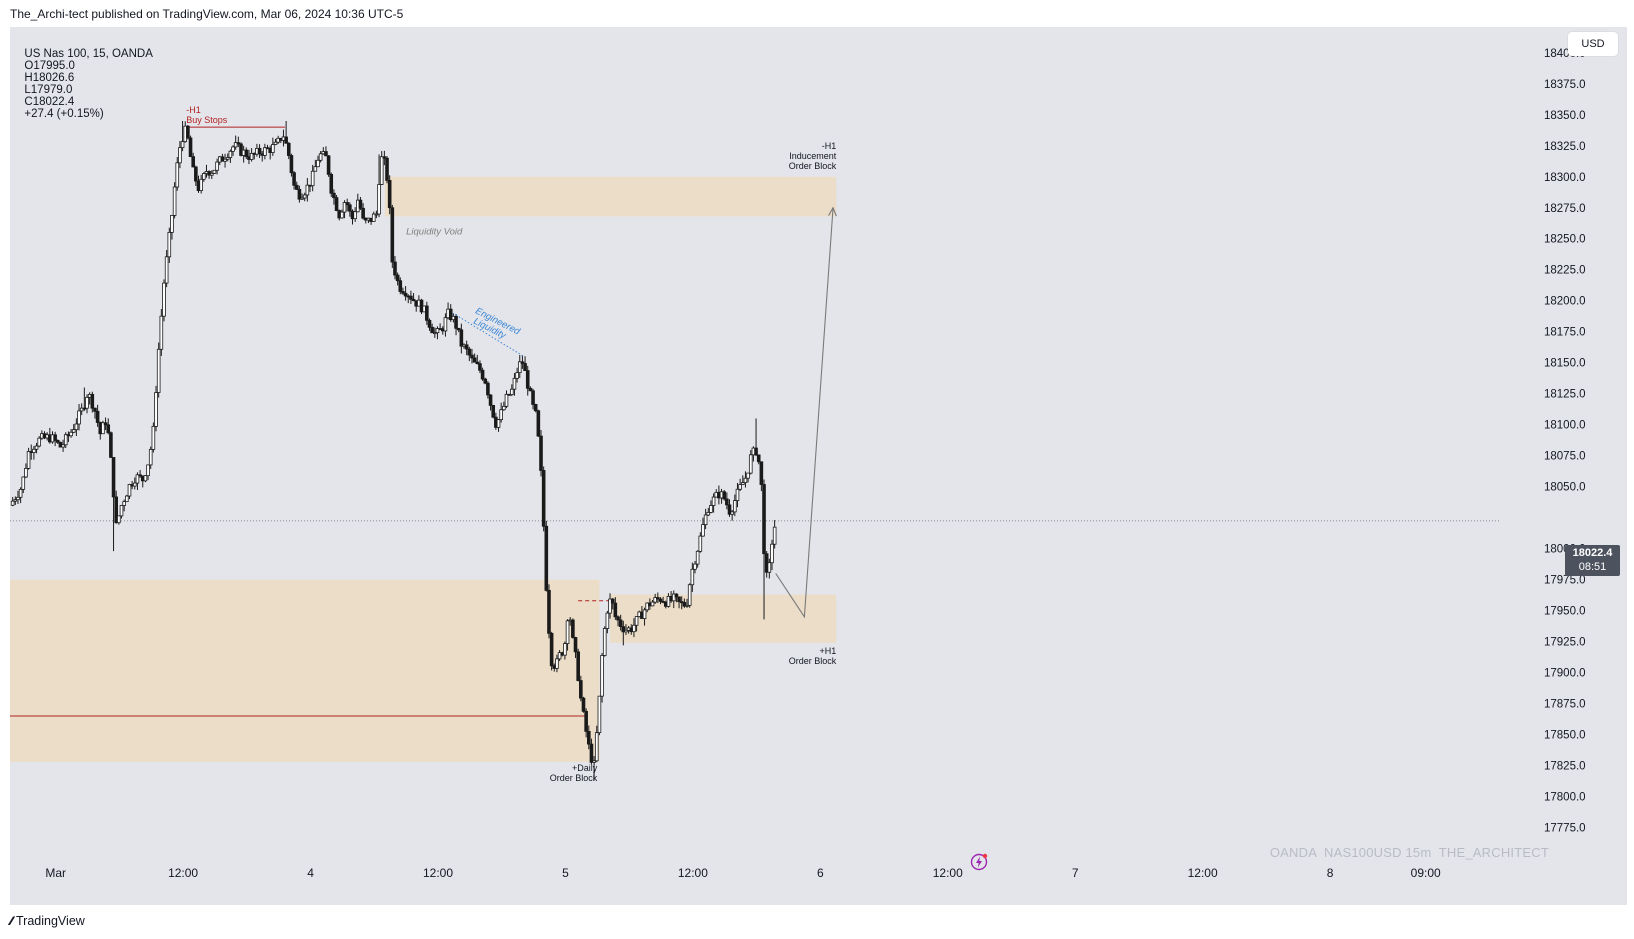  What do you see at coordinates (49, 102) in the screenshot?
I see `ohlc-close: C18022.4` at bounding box center [49, 102].